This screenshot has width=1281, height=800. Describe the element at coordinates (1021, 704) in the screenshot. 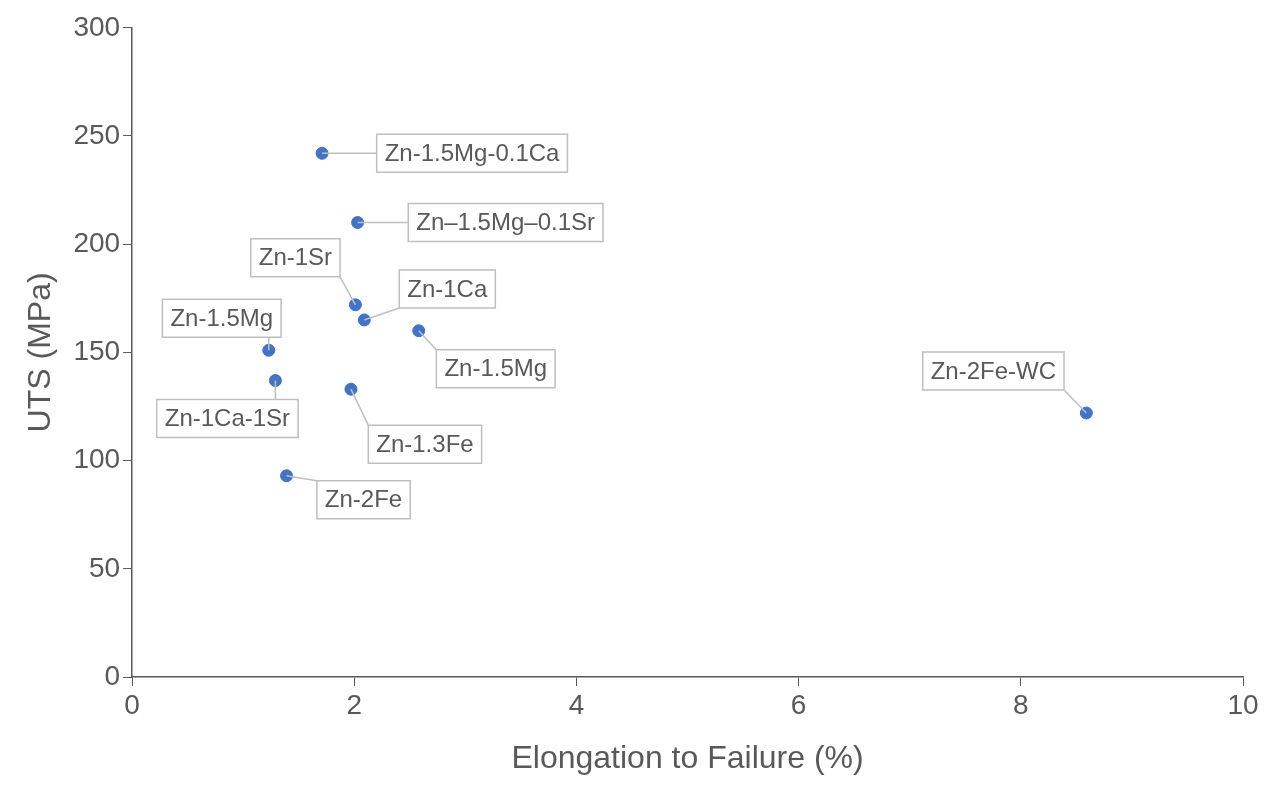

I see `x-tick-label: 8` at that location.